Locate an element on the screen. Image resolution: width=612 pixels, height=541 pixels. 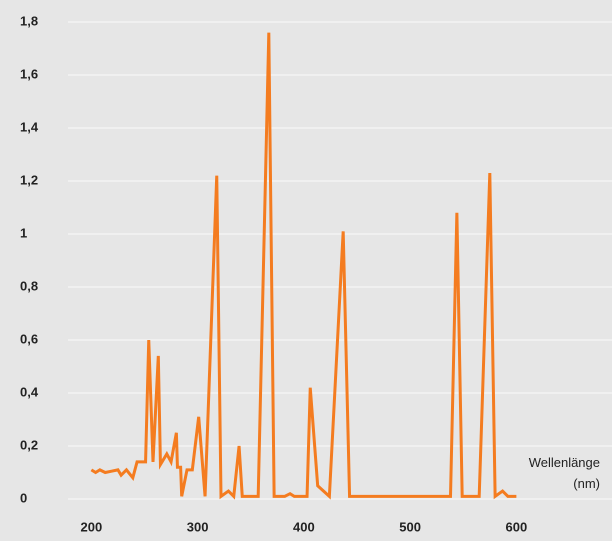
y-tick-label: 0,8 is located at coordinates (29, 285).